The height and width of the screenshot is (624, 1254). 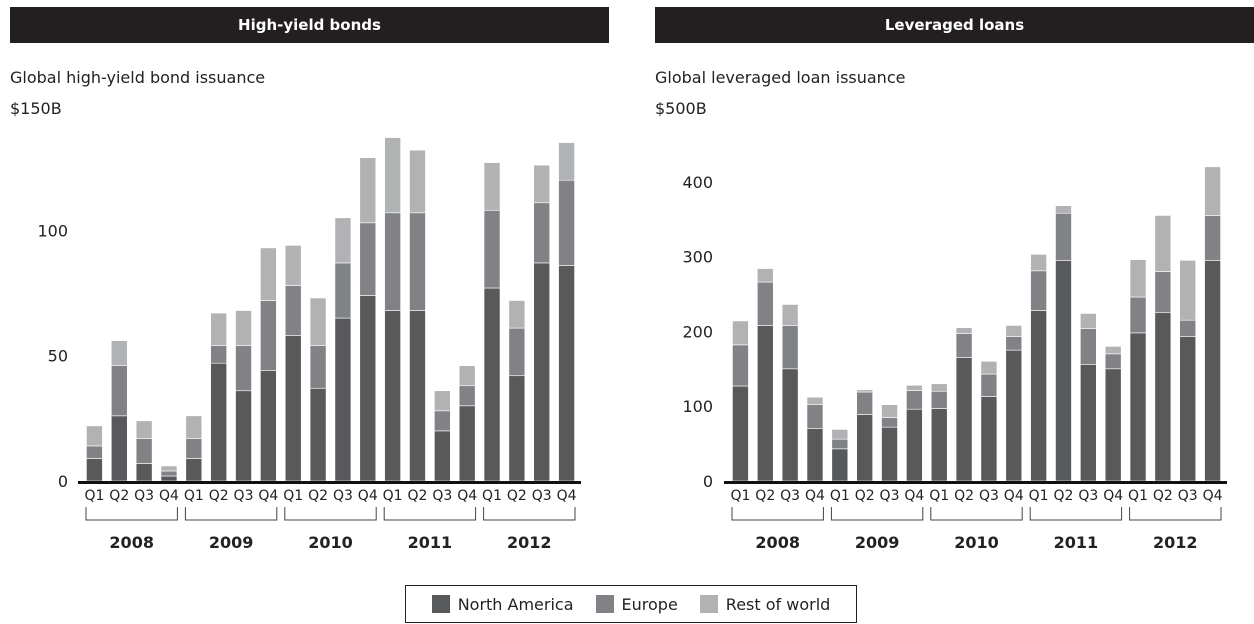 What do you see at coordinates (529, 542) in the screenshot?
I see `year-label: 2012` at bounding box center [529, 542].